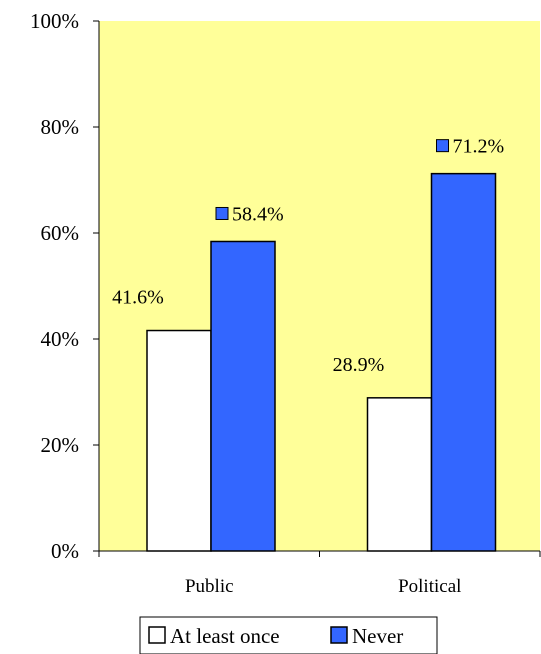 The height and width of the screenshot is (654, 541). Describe the element at coordinates (60, 445) in the screenshot. I see `y-tick-label: 20%` at that location.